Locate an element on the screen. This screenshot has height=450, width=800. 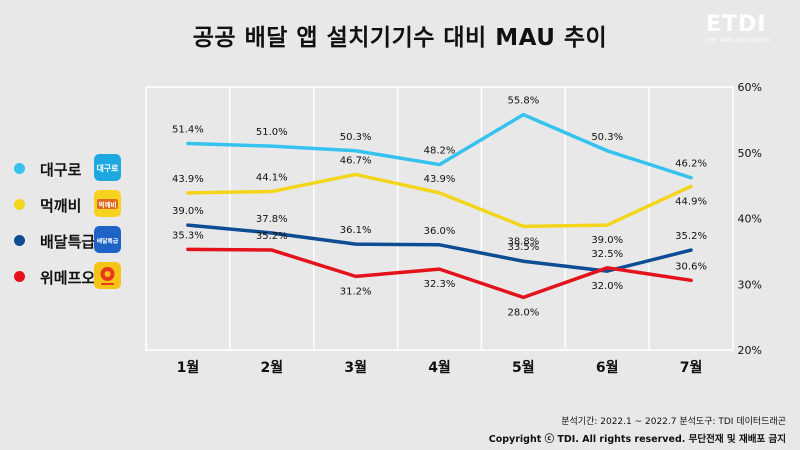
logo-subtitle: THE DATA INCUBATOR is located at coordinates (738, 41).